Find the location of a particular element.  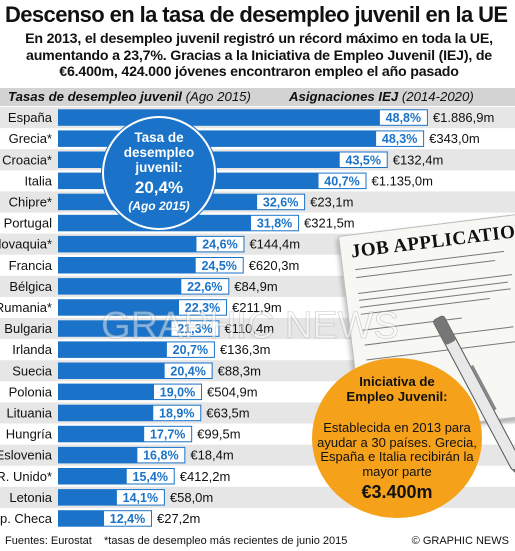

country-label: Francia is located at coordinates (31, 265).